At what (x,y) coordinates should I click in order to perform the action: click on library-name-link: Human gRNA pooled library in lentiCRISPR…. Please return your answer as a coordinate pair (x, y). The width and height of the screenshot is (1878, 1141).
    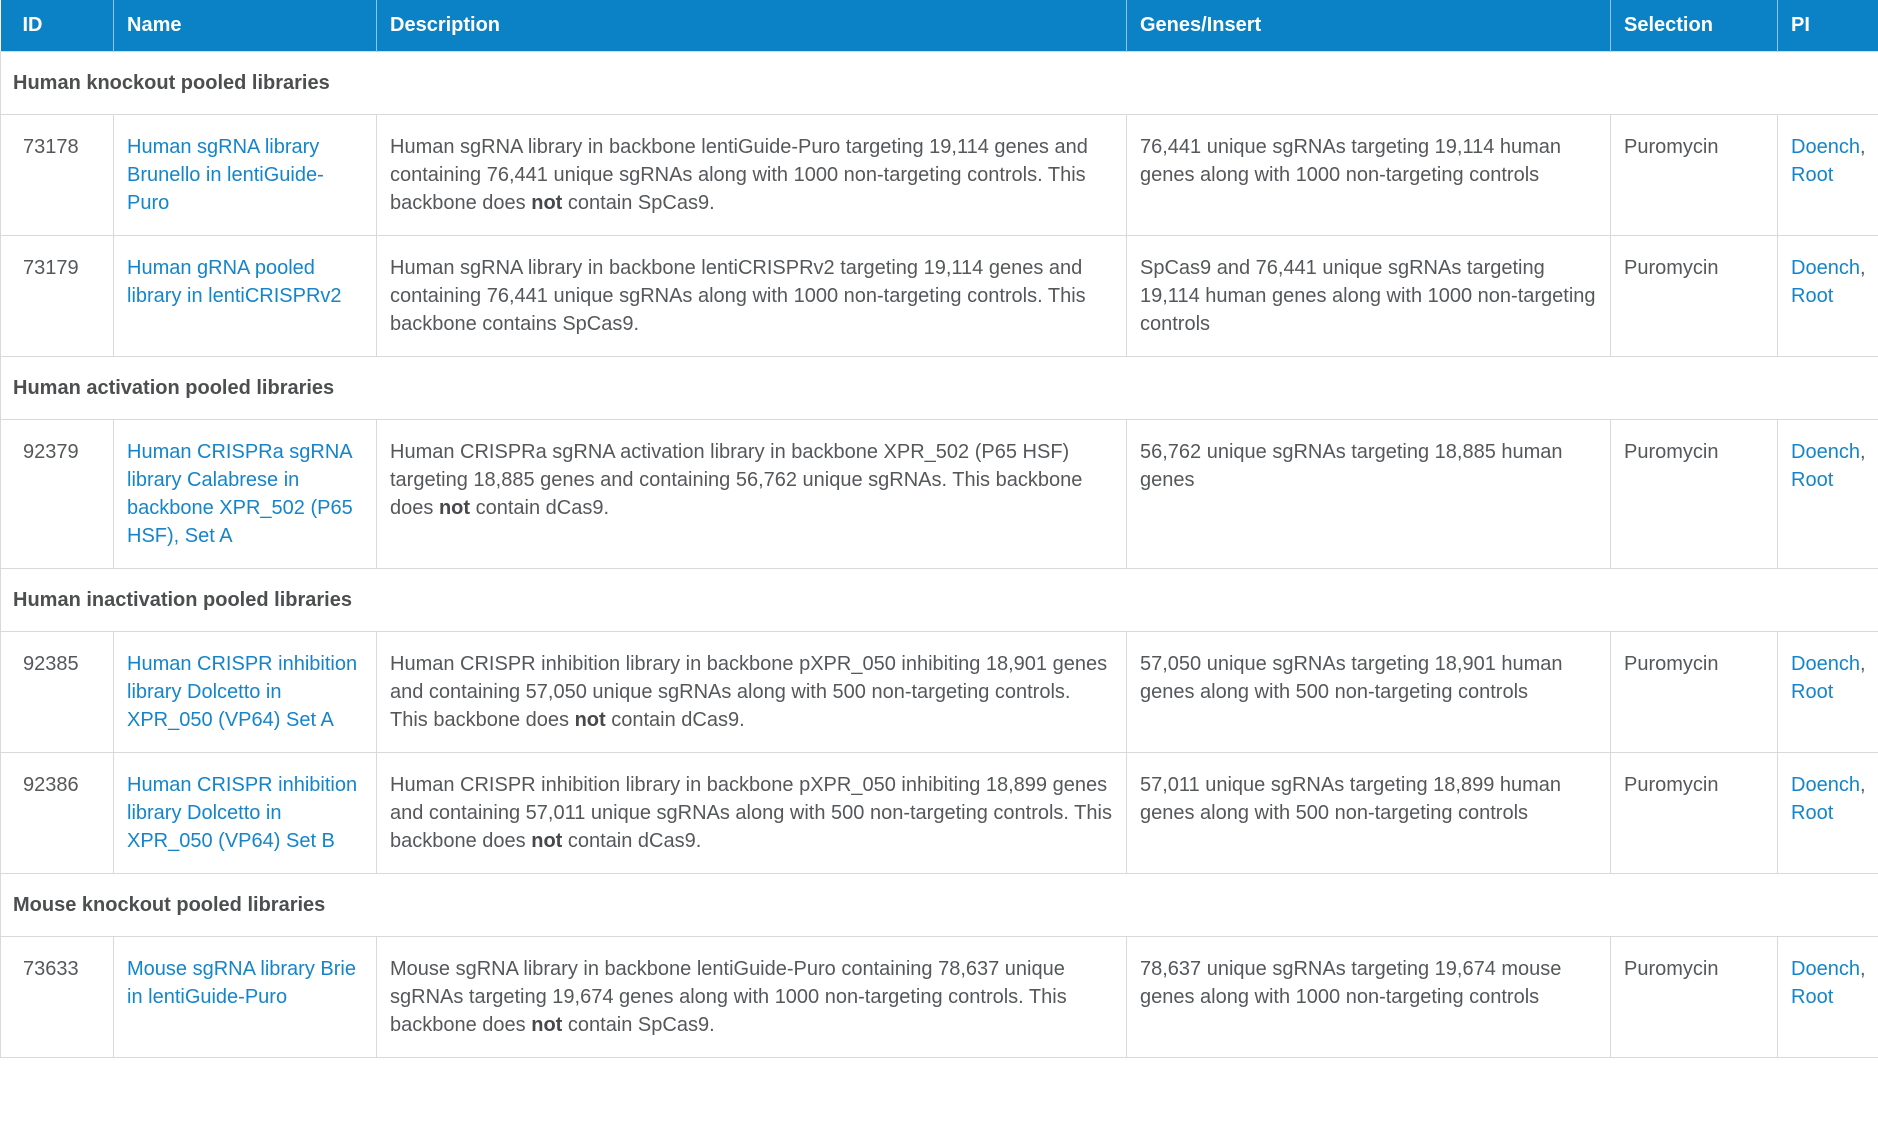
    Looking at the image, I should click on (234, 282).